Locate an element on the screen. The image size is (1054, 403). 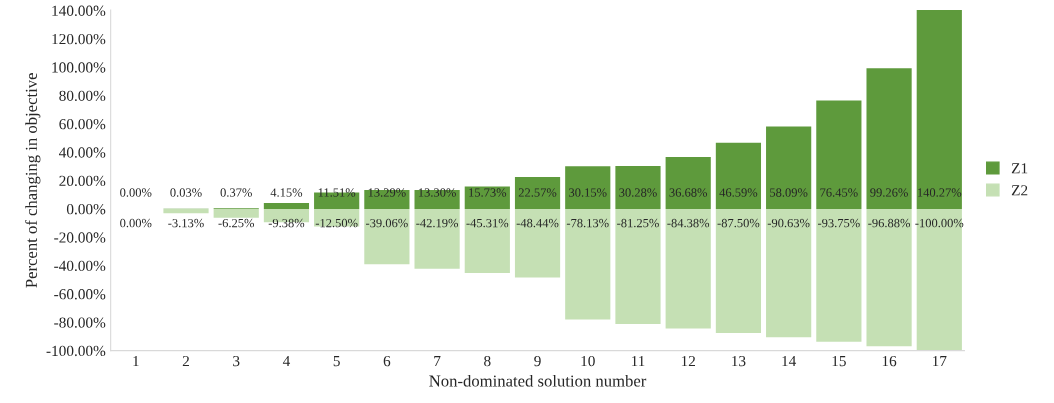
data-label: 36.68% is located at coordinates (688, 192).